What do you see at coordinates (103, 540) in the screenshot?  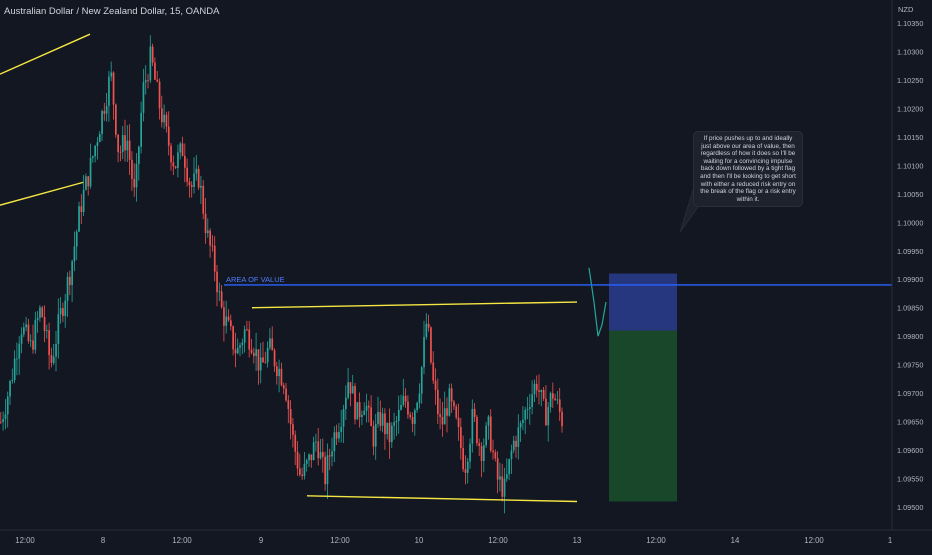 I see `x-tick-label-1: 8` at bounding box center [103, 540].